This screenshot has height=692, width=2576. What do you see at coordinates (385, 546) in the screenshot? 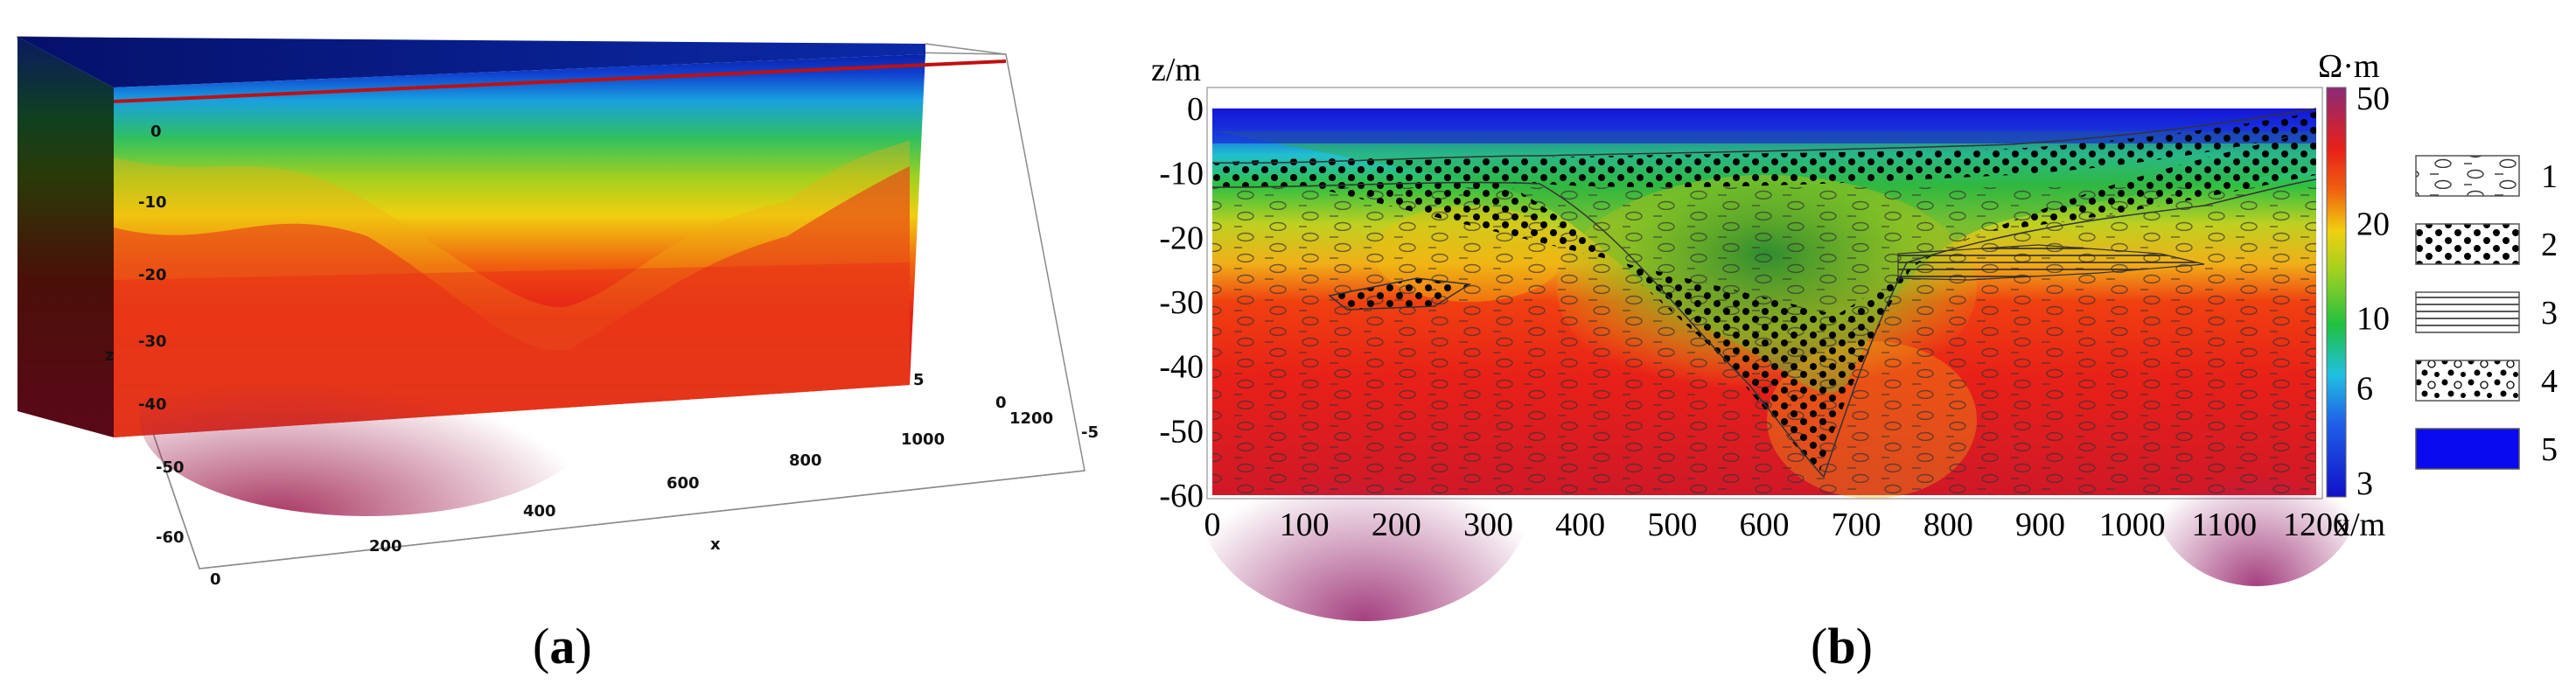
I see `panel-a-x-tick: 200` at bounding box center [385, 546].